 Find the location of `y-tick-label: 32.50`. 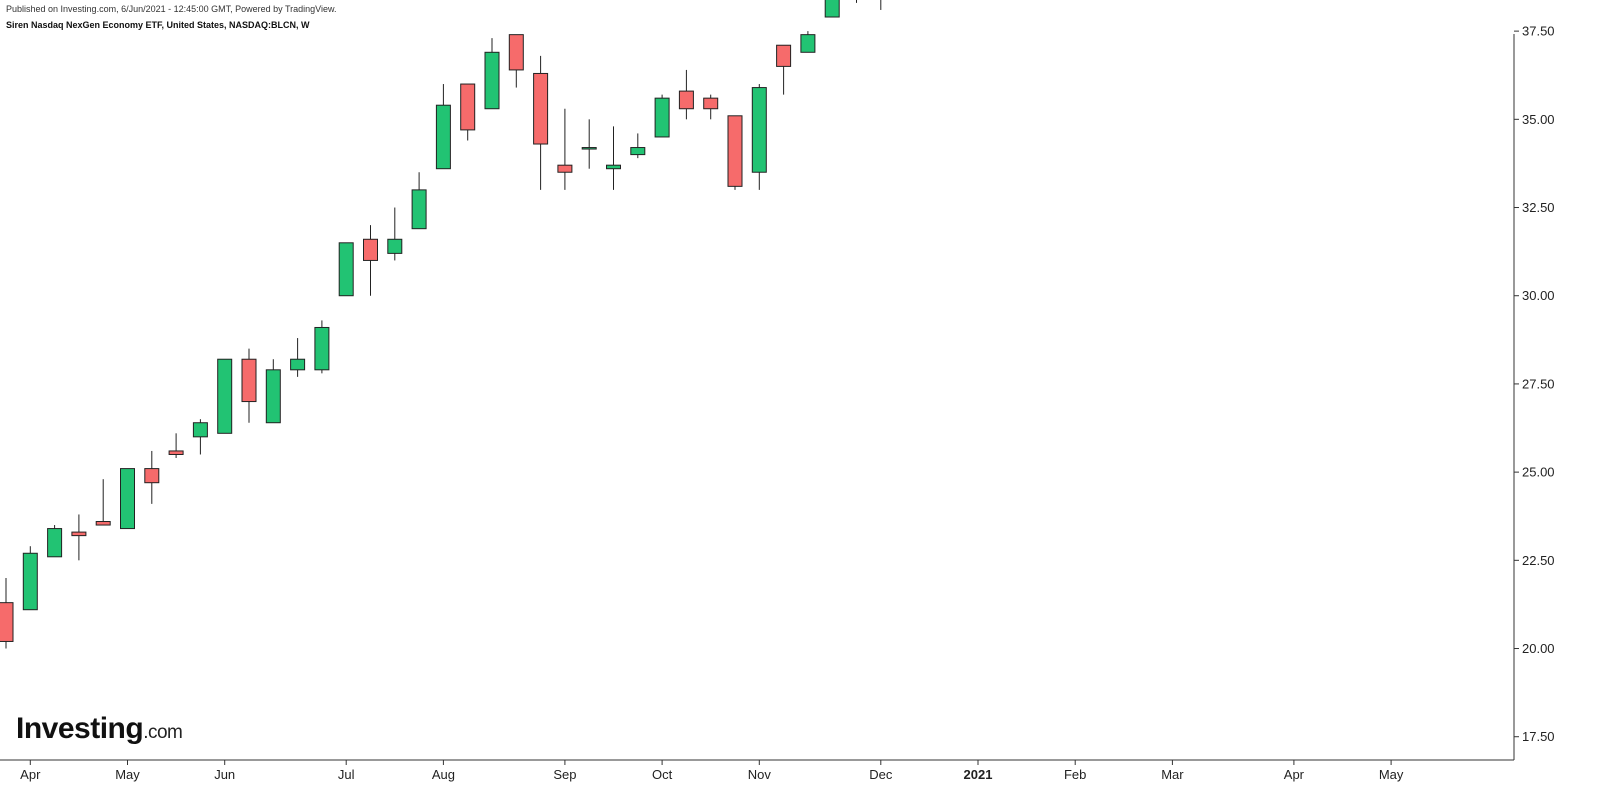

y-tick-label: 32.50 is located at coordinates (1538, 207).